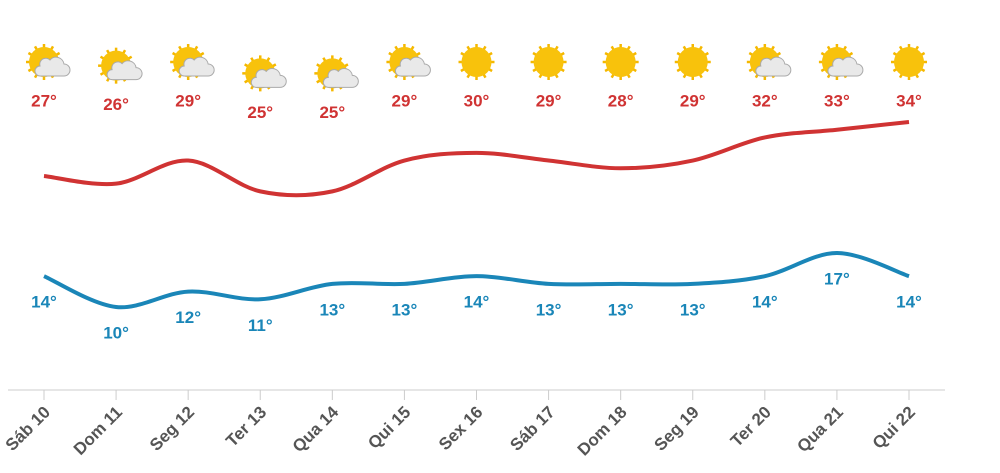 Image resolution: width=1000 pixels, height=473 pixels. Describe the element at coordinates (765, 100) in the screenshot. I see `data-label: 32°` at that location.